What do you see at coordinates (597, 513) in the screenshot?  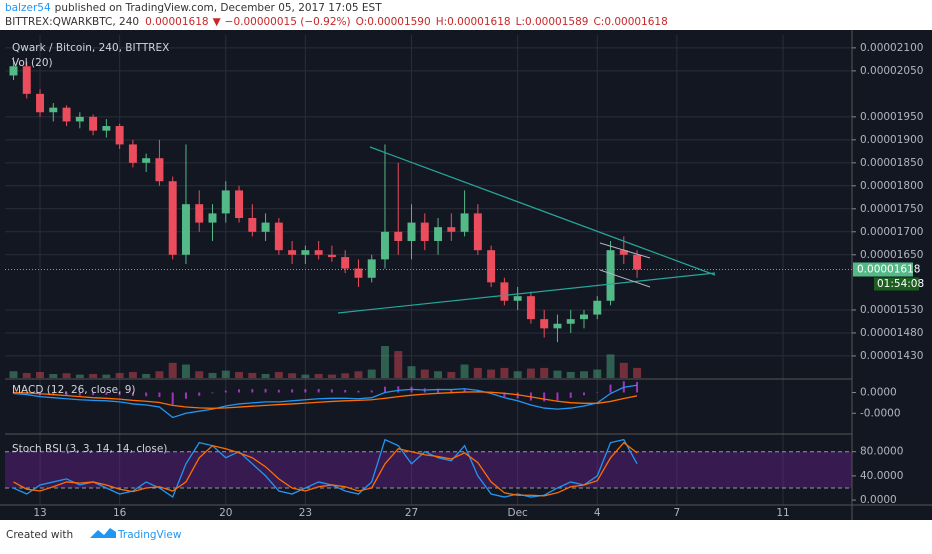 I see `x-tick-label: 4` at bounding box center [597, 513].